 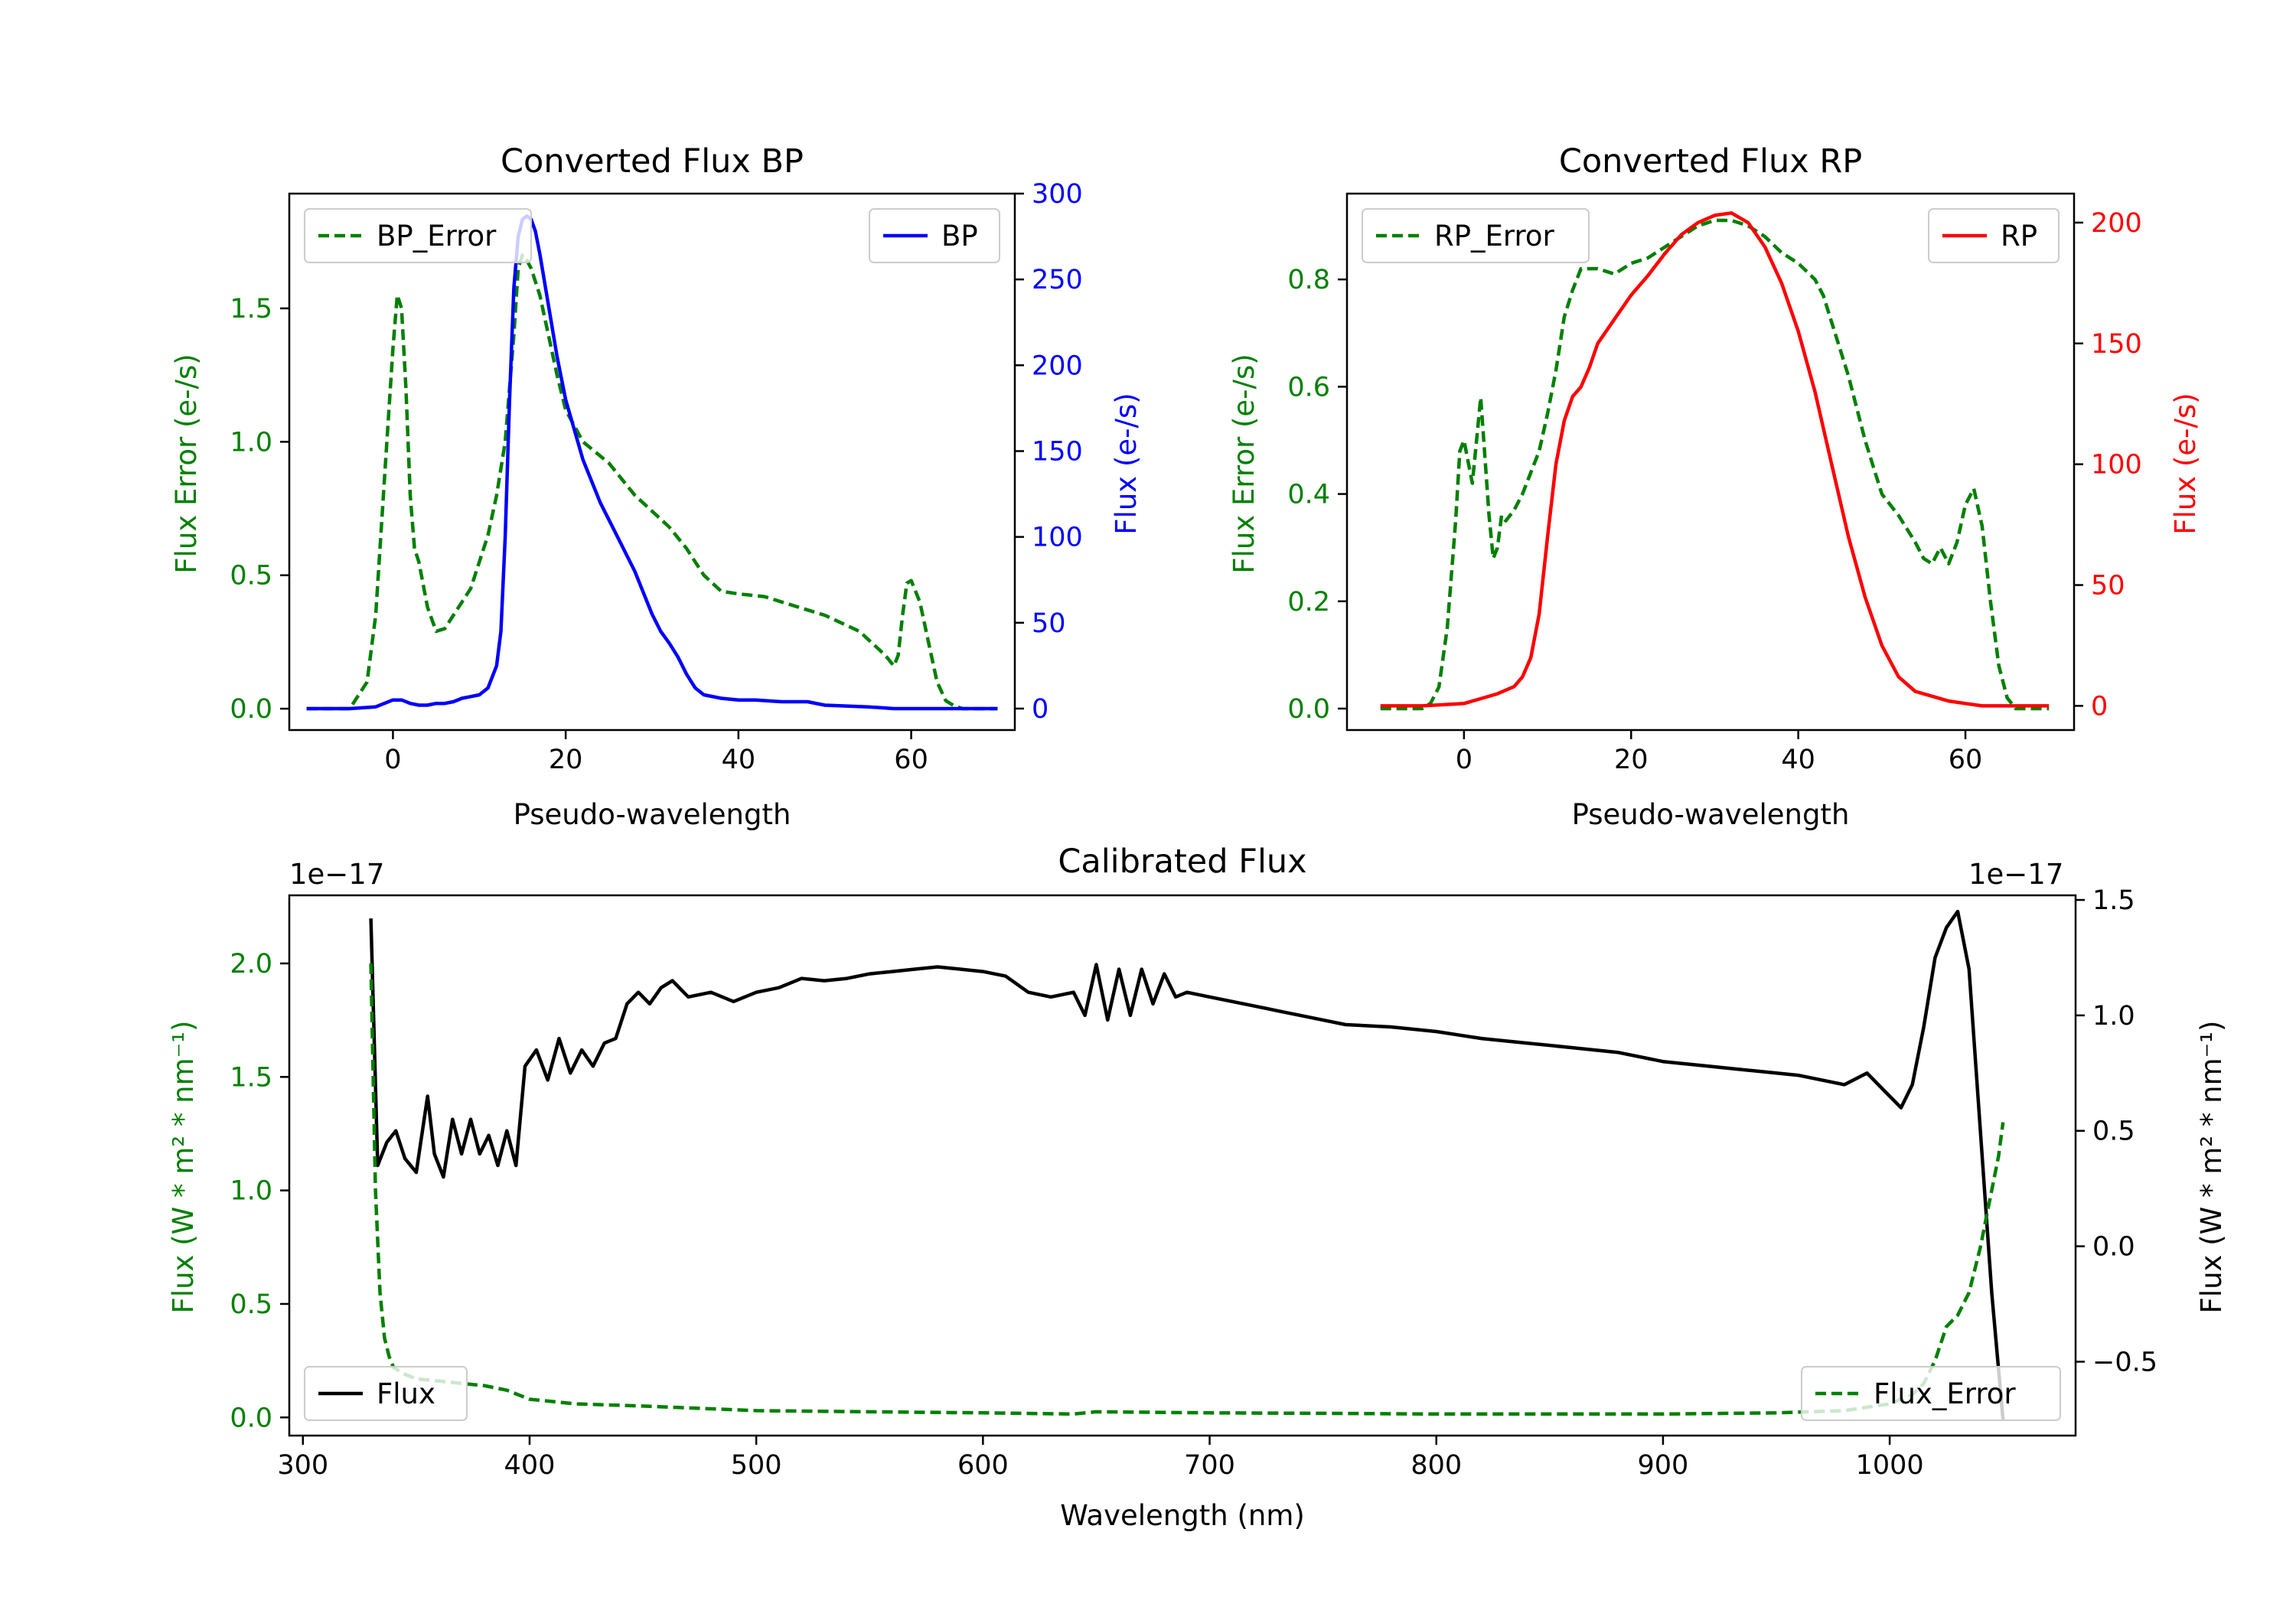 What do you see at coordinates (1966, 760) in the screenshot?
I see `rp-xtick-label: 60` at bounding box center [1966, 760].